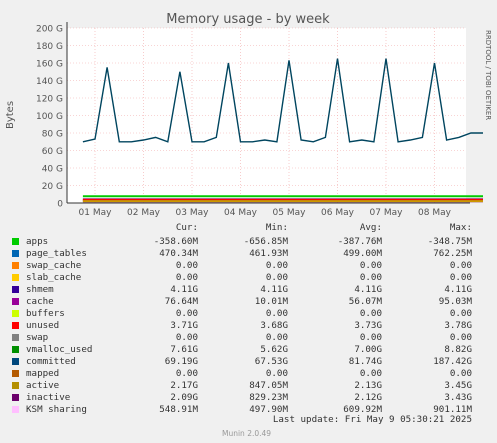 The width and height of the screenshot is (497, 443). What do you see at coordinates (290, 213) in the screenshot?
I see `x-tick-label: 05 May` at bounding box center [290, 213].